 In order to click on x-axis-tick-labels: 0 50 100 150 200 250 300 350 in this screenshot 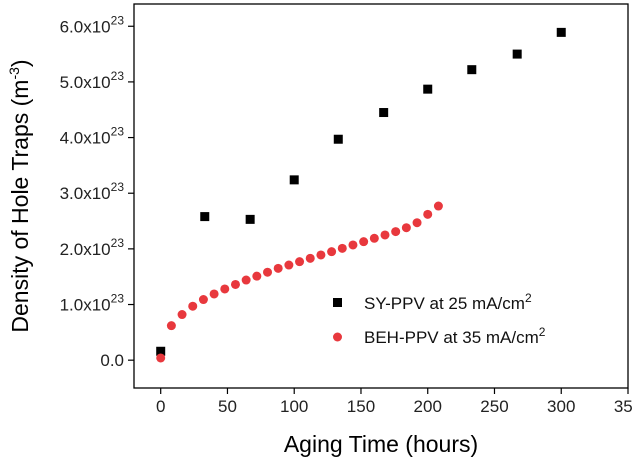, I will do `click(394, 406)`.